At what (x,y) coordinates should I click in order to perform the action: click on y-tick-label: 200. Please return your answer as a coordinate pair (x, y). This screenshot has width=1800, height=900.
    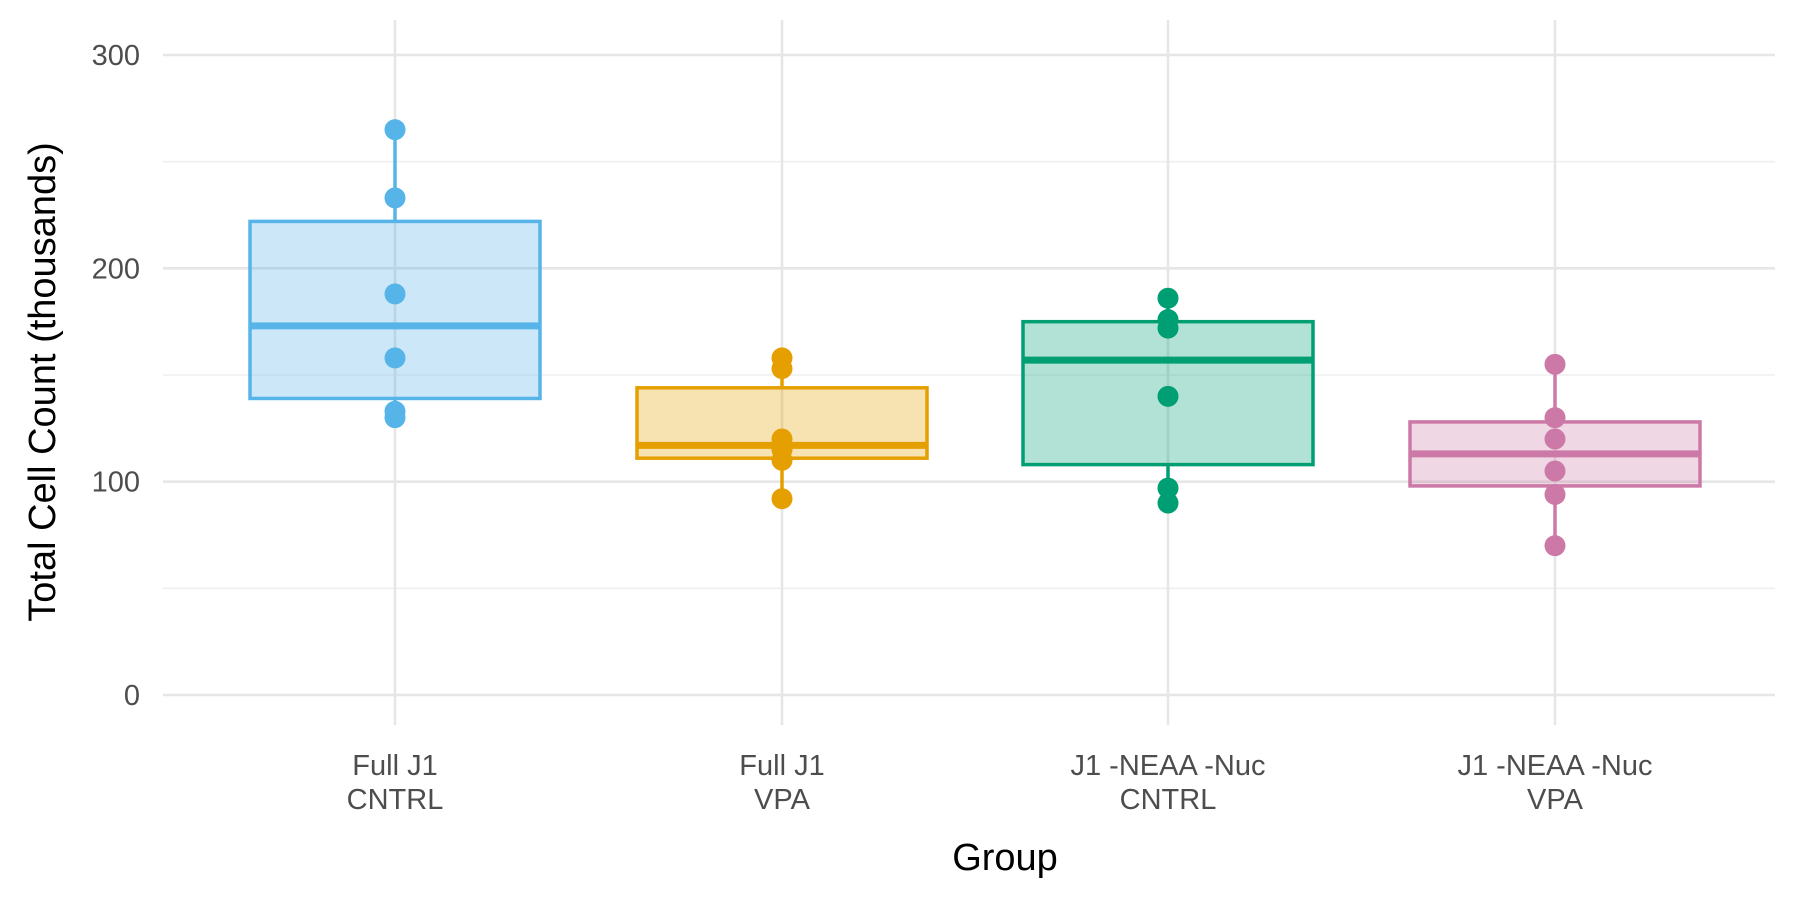
    Looking at the image, I should click on (116, 269).